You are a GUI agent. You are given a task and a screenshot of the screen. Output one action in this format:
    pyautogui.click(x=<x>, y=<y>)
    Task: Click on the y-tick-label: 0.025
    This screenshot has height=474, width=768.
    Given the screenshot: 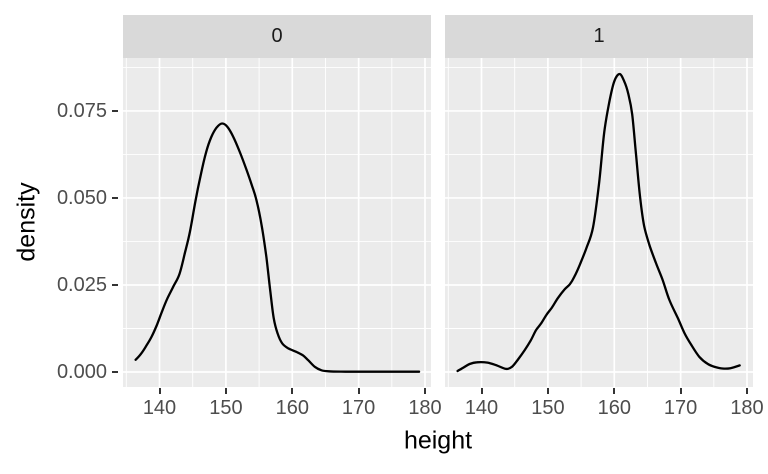 What is the action you would take?
    pyautogui.click(x=81, y=285)
    